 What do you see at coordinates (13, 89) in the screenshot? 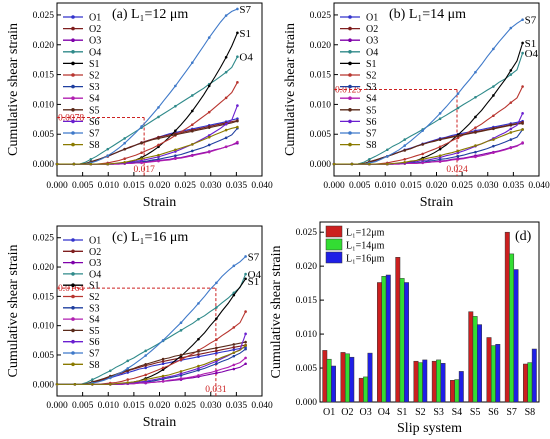
I see `panel-1-y-axis-label: Cumulative shear strain` at bounding box center [13, 89].